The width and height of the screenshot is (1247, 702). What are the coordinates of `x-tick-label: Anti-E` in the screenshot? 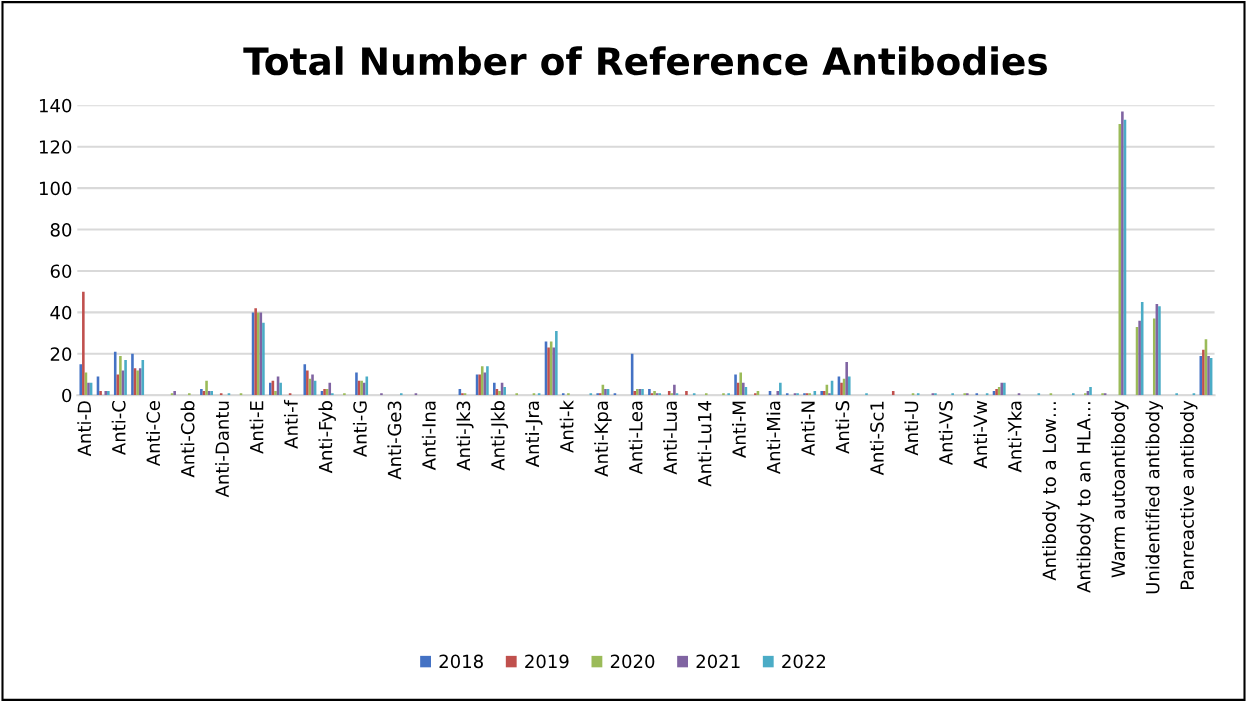 It's located at (256, 427).